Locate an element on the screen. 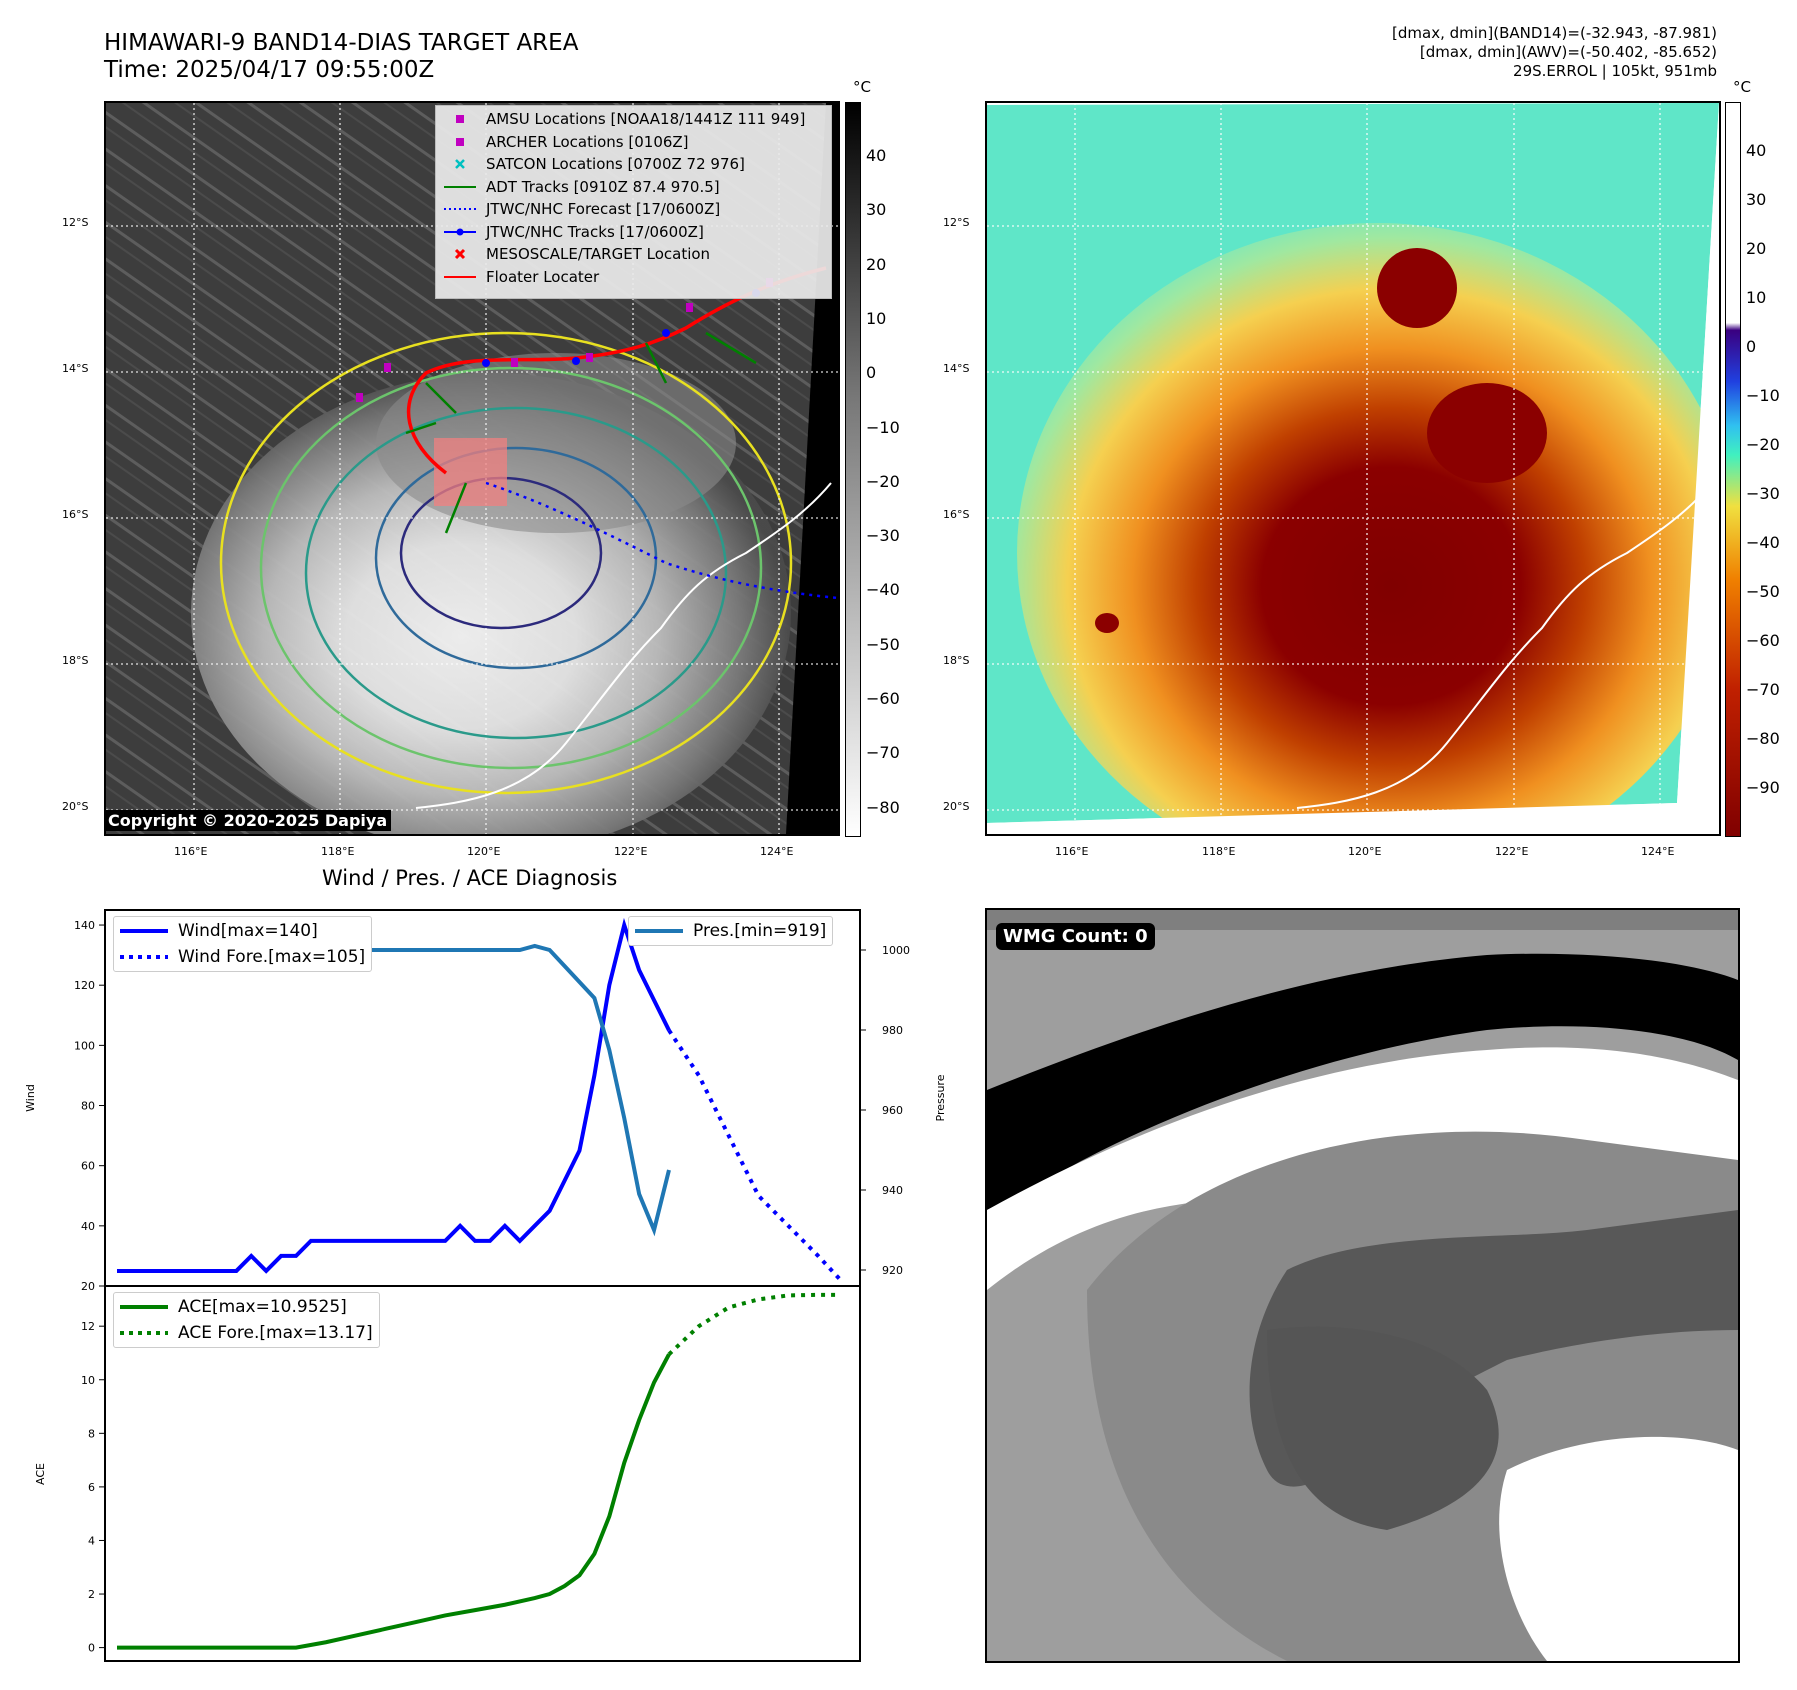 Image resolution: width=1797 pixels, height=1690 pixels. wind-tick-label: 100 is located at coordinates (84, 1045).